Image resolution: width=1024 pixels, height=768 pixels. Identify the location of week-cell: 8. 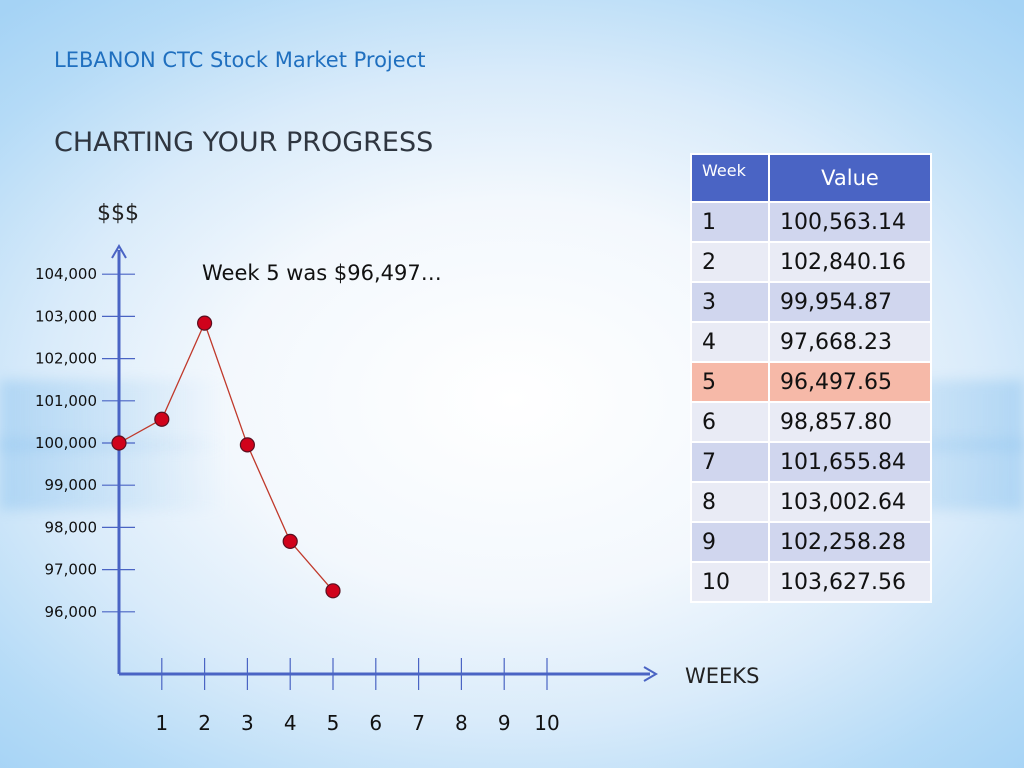
(730, 502).